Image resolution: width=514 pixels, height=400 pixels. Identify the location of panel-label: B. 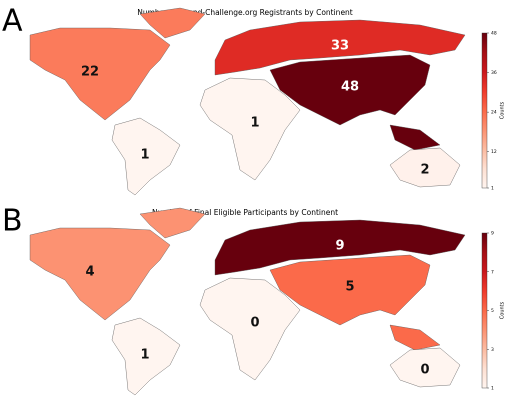
(12, 221).